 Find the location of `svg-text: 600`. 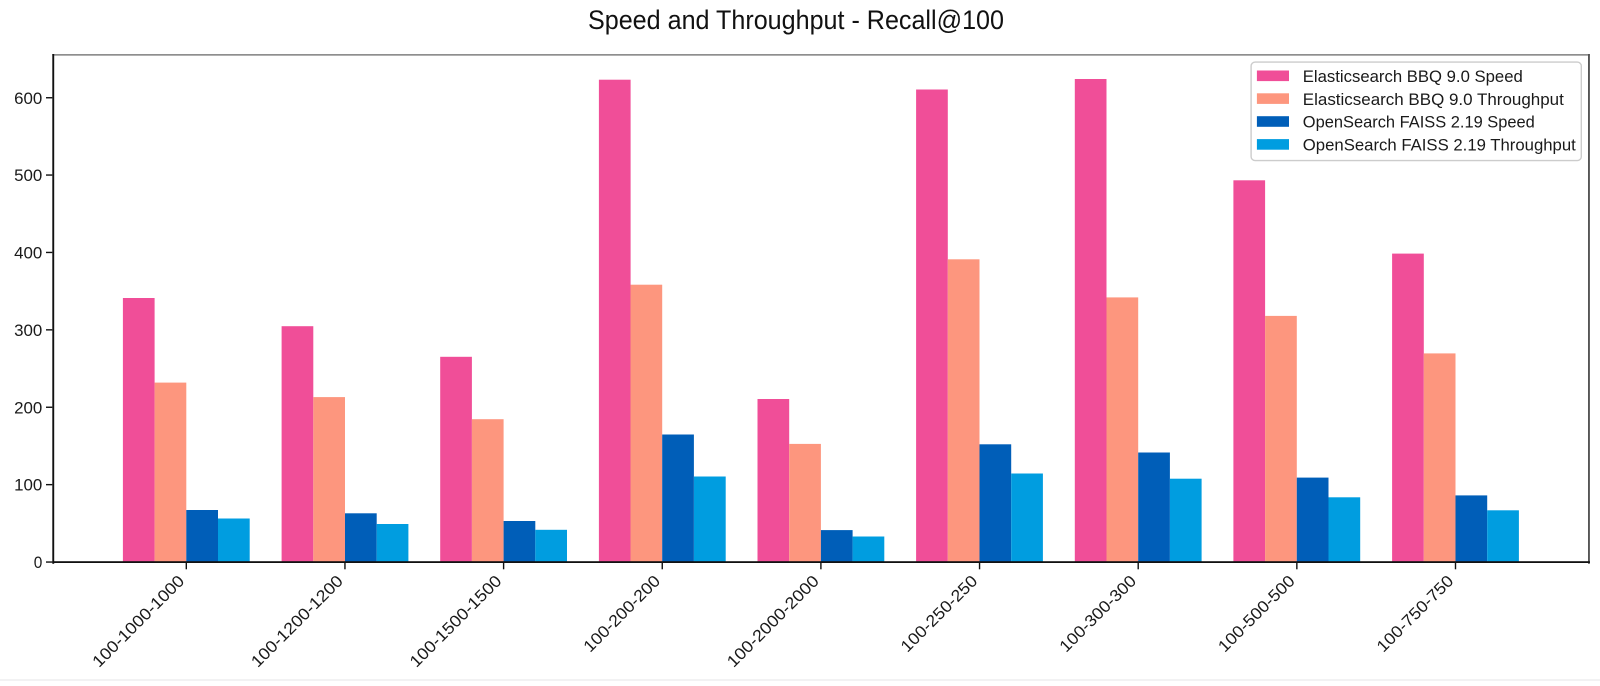

svg-text: 600 is located at coordinates (28, 98).